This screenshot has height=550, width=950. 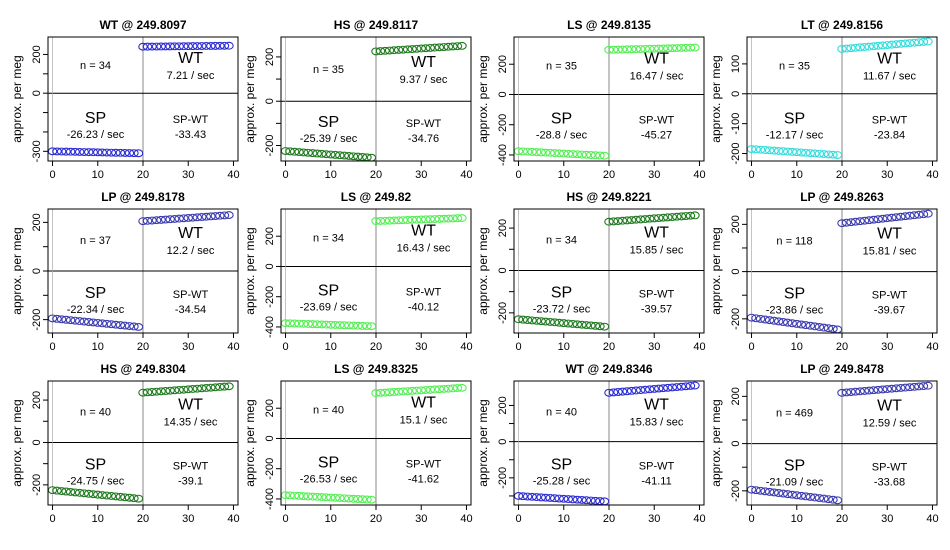 What do you see at coordinates (17, 270) in the screenshot?
I see `y-axis-title: approx. per meg` at bounding box center [17, 270].